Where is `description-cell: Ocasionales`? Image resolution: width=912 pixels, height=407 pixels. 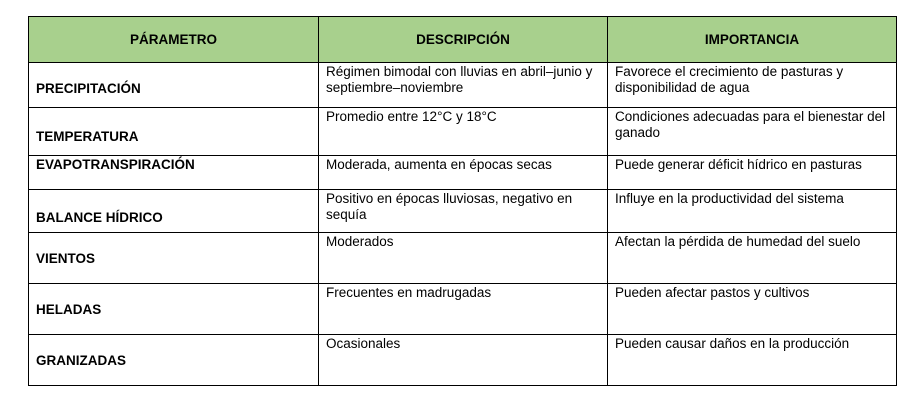 description-cell: Ocasionales is located at coordinates (463, 360).